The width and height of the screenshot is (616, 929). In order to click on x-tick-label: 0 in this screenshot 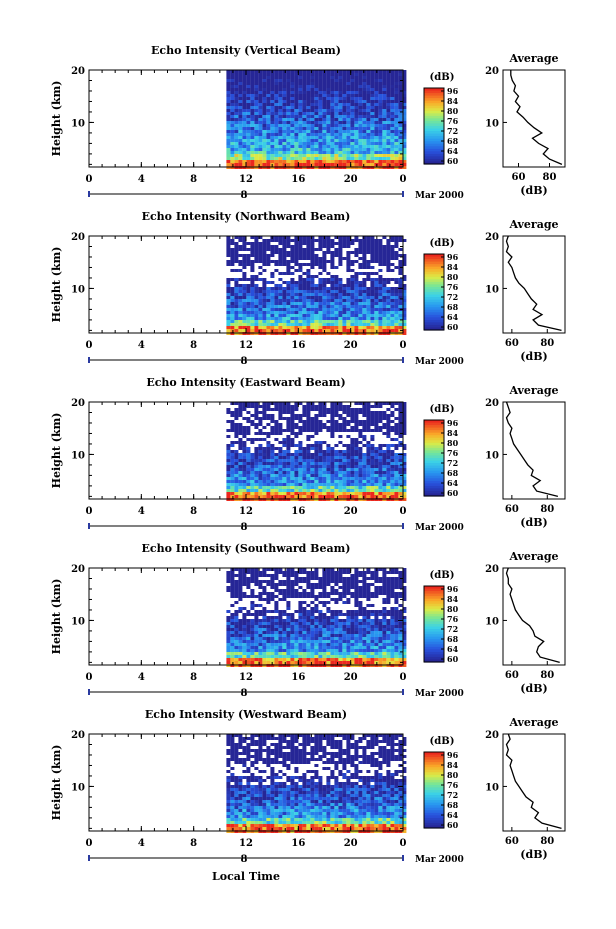, I will do `click(89, 511)`.